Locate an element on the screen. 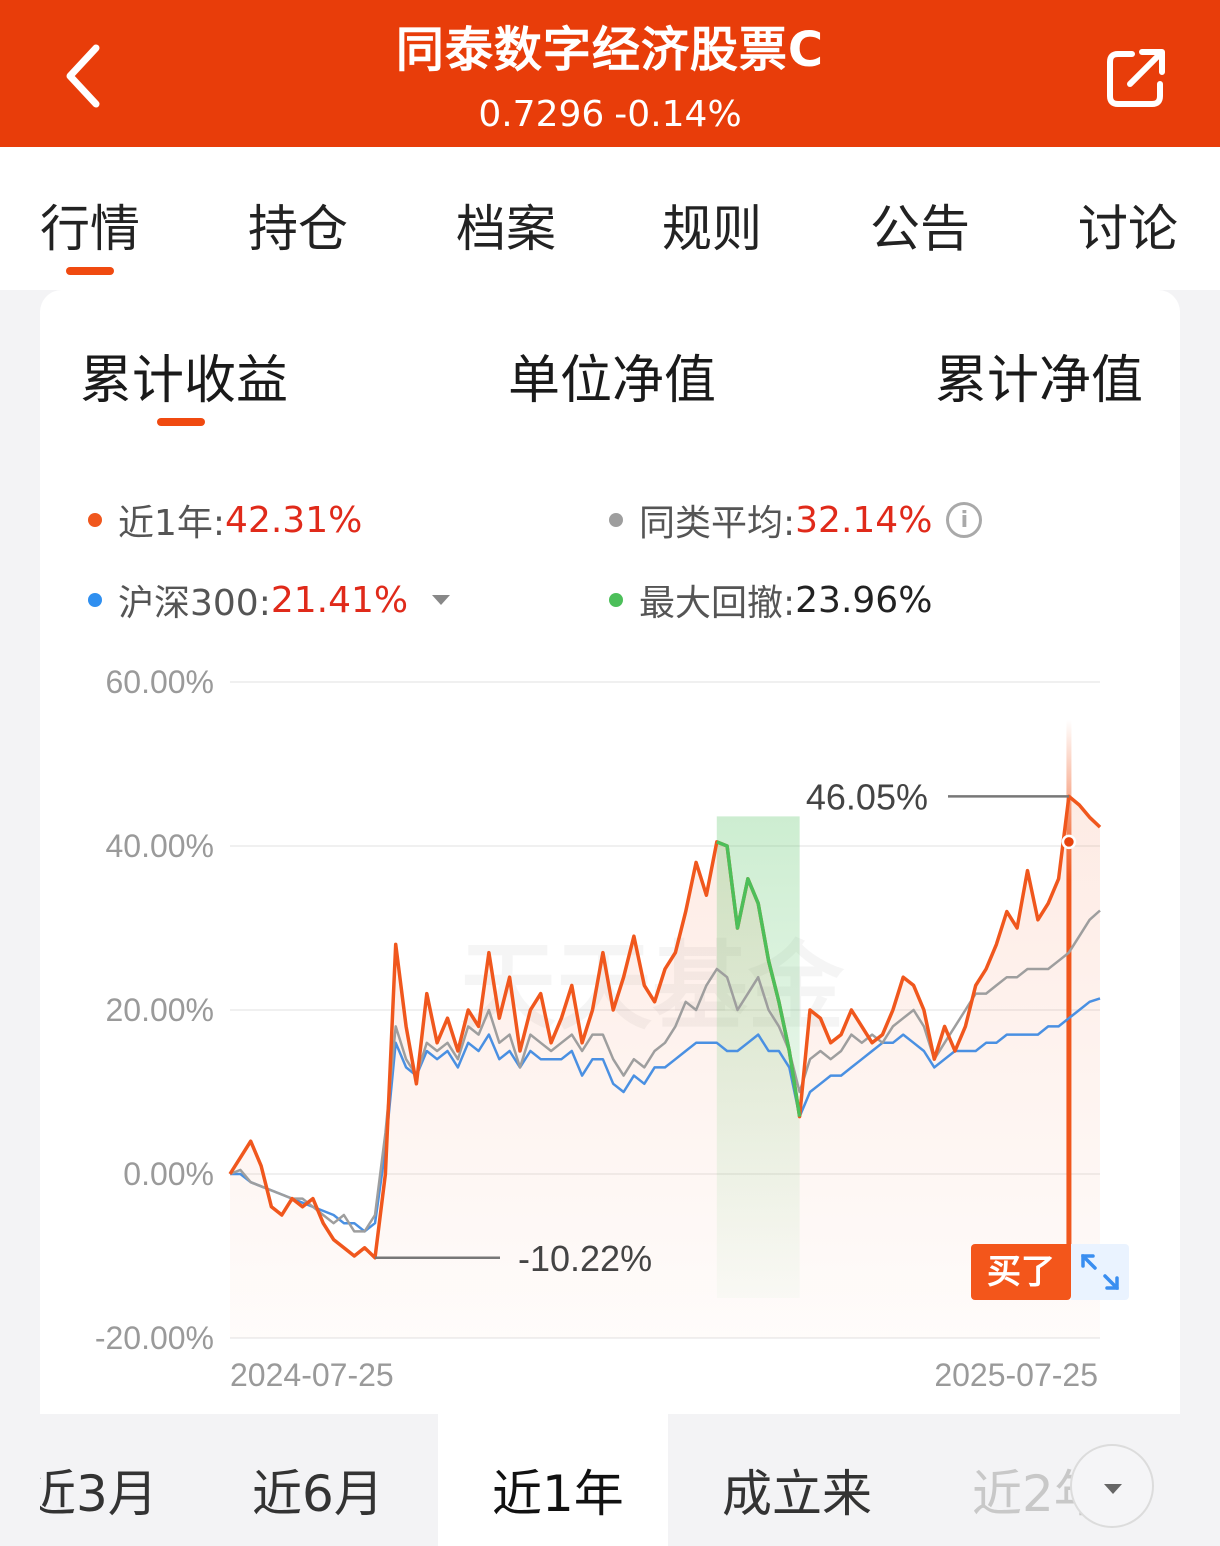  peer-series-line is located at coordinates (665, 1071).